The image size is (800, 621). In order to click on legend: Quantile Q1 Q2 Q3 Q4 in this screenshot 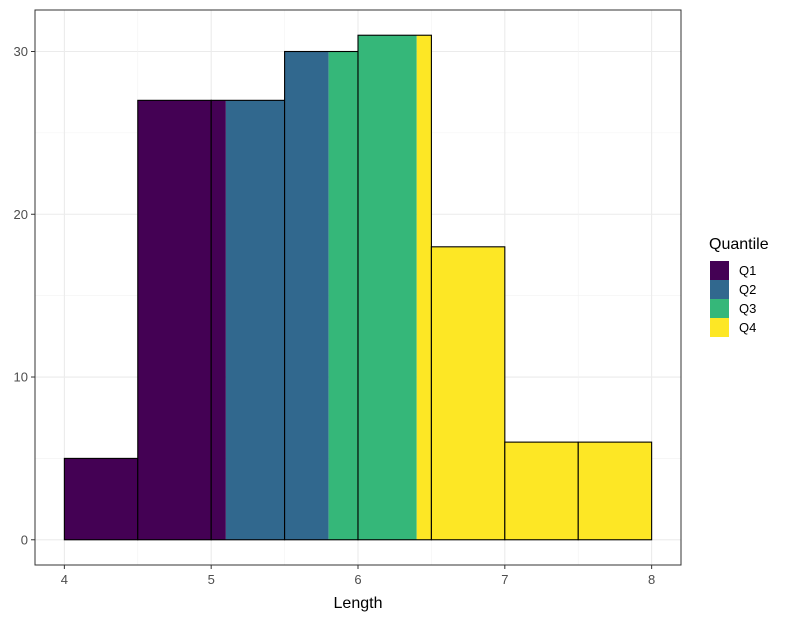, I will do `click(739, 286)`.